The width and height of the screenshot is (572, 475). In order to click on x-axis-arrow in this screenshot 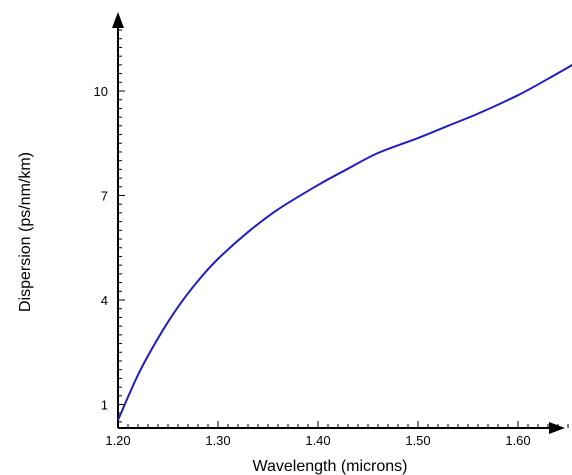, I will do `click(557, 428)`.